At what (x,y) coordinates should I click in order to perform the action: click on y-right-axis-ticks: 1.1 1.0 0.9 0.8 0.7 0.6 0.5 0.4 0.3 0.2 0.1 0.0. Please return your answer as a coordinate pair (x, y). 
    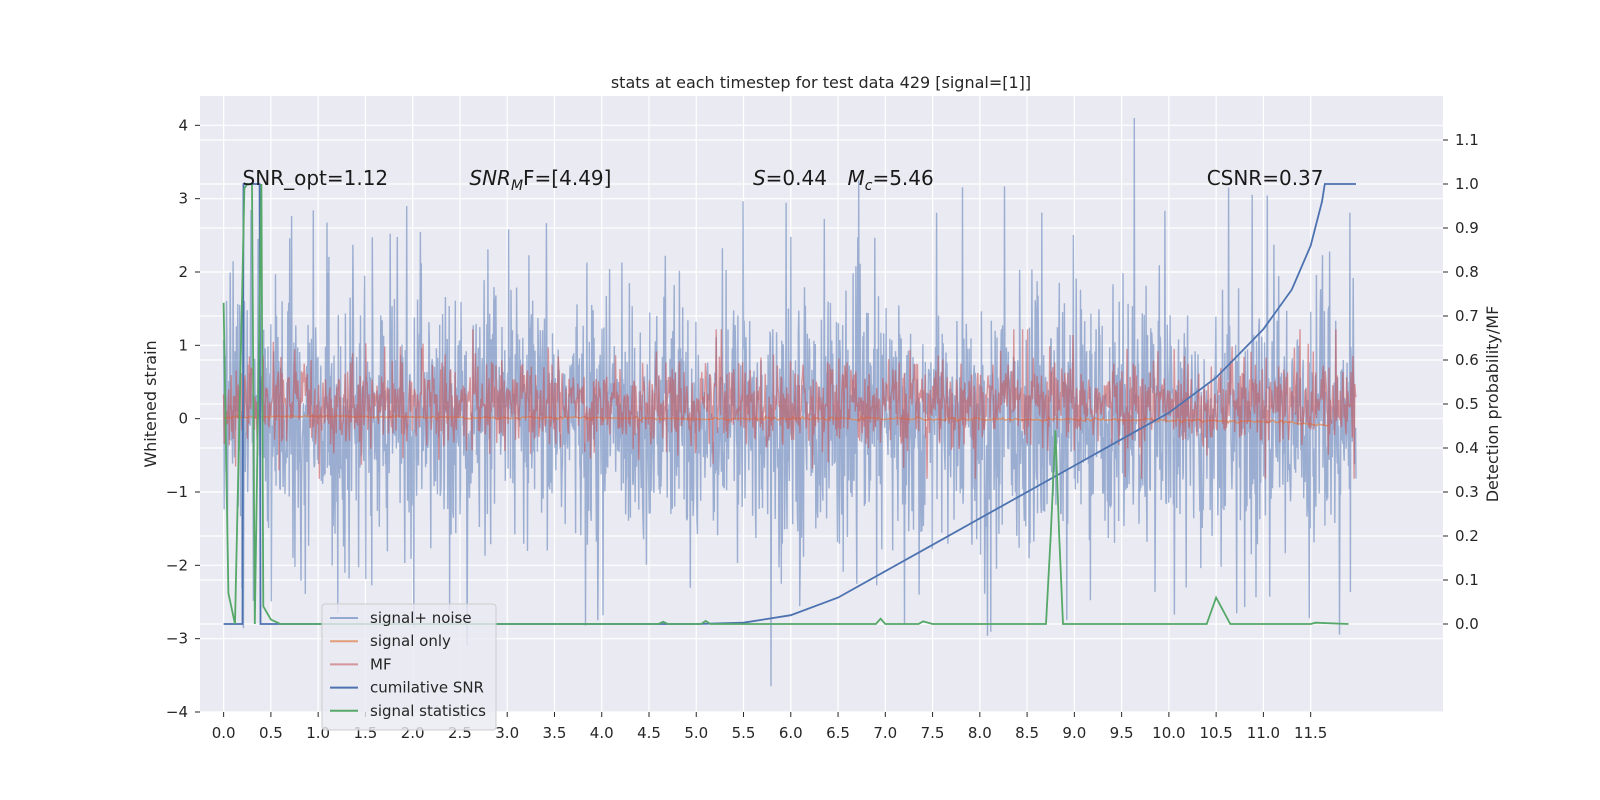
    Looking at the image, I should click on (1461, 382).